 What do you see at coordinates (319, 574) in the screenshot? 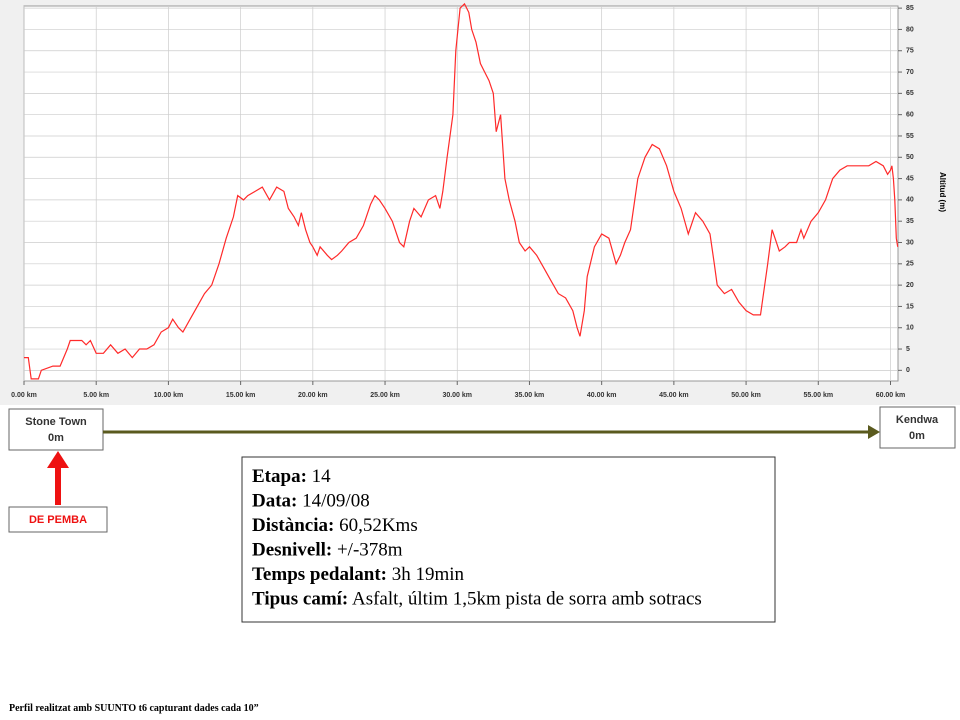
I see `info-label: Temps pedalant:` at bounding box center [319, 574].